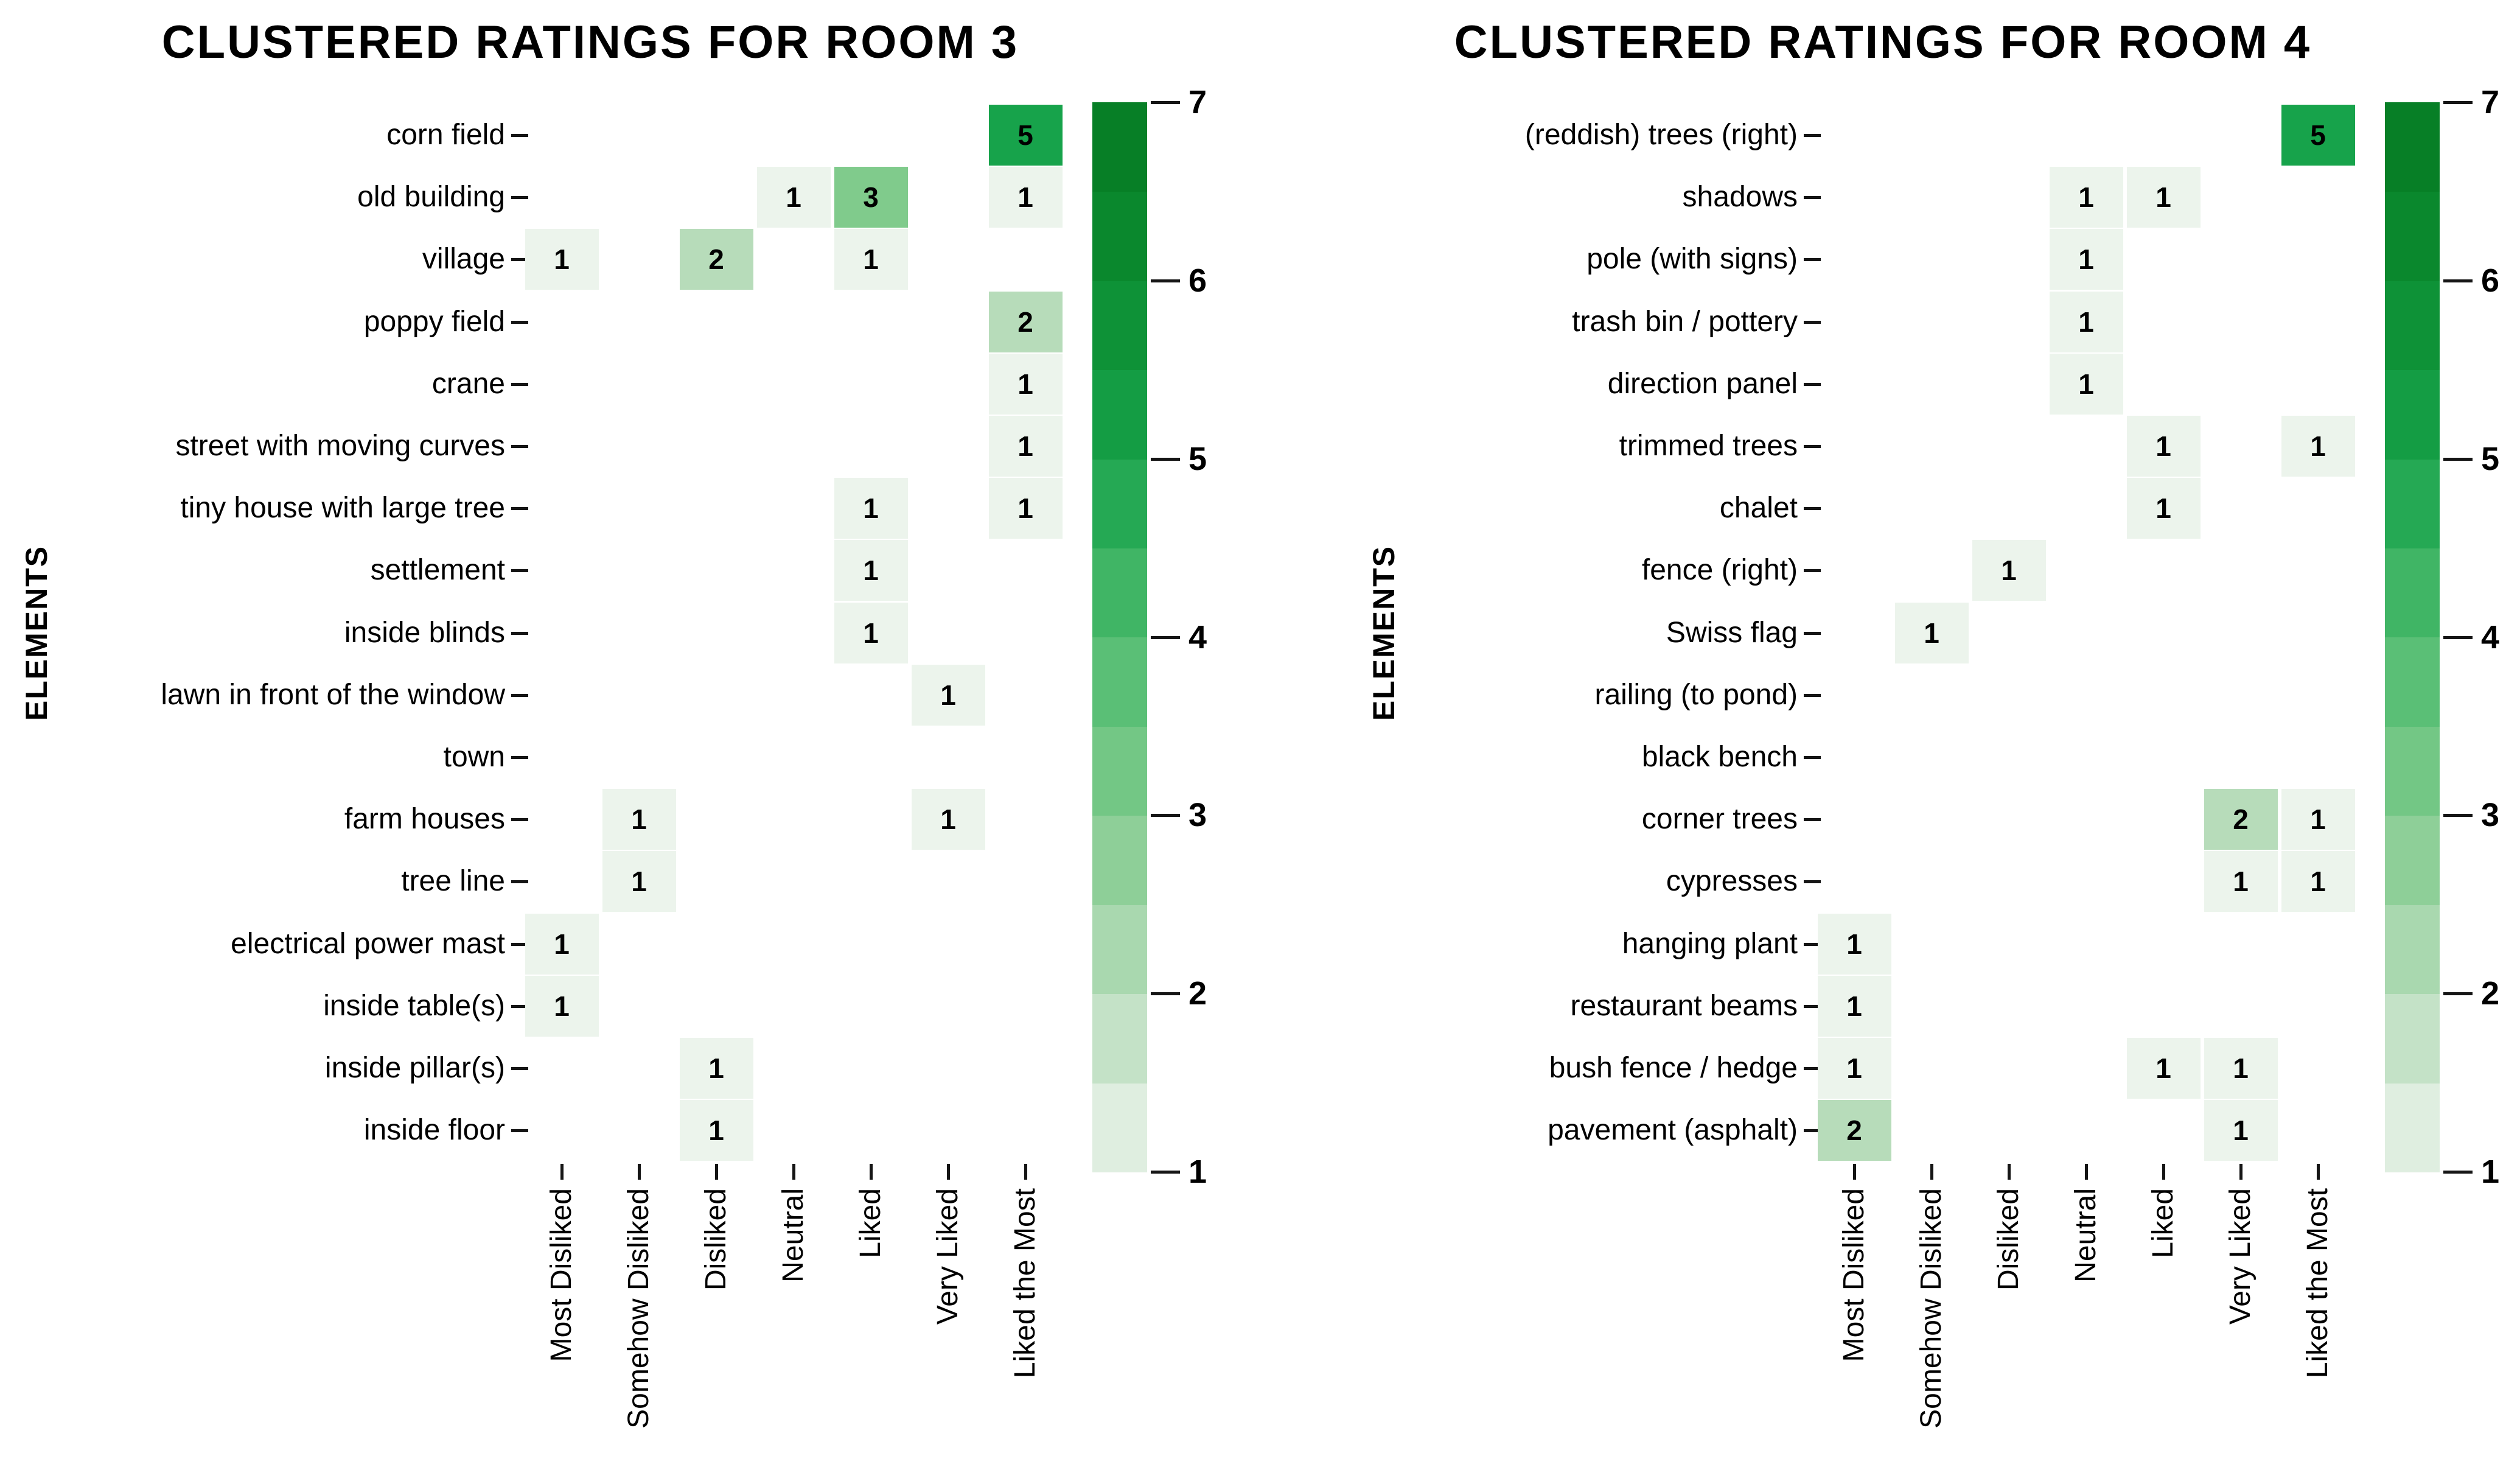  Describe the element at coordinates (1696, 694) in the screenshot. I see `row-label: railing (to pond)` at that location.